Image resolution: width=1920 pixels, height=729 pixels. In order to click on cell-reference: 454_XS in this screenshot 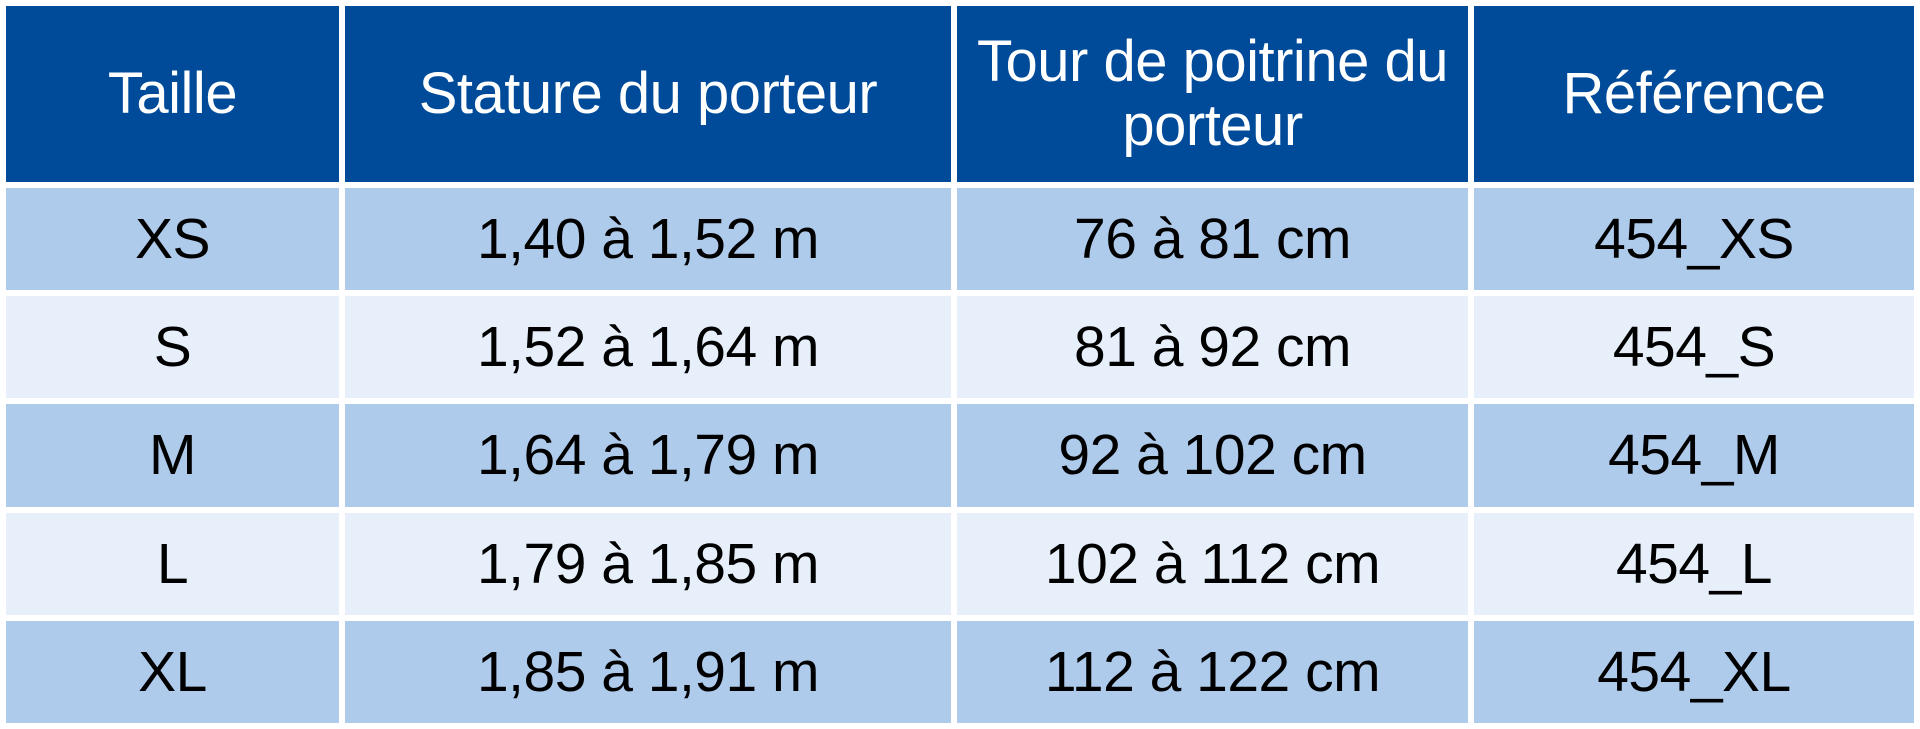, I will do `click(1694, 239)`.